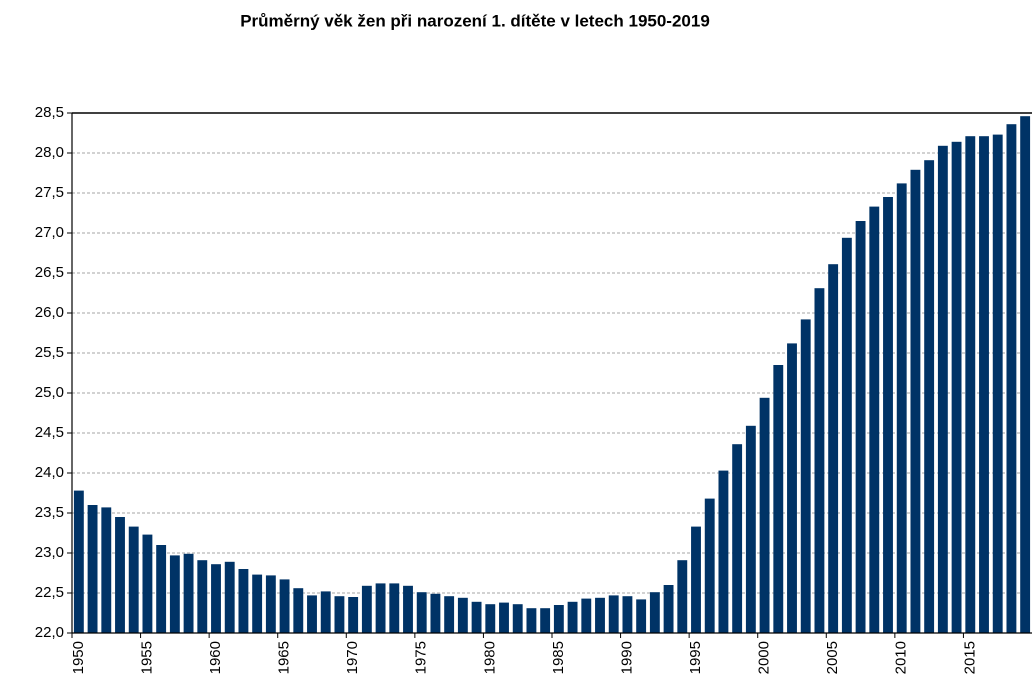  Describe the element at coordinates (832, 657) in the screenshot. I see `x-tick-label: 2005` at that location.